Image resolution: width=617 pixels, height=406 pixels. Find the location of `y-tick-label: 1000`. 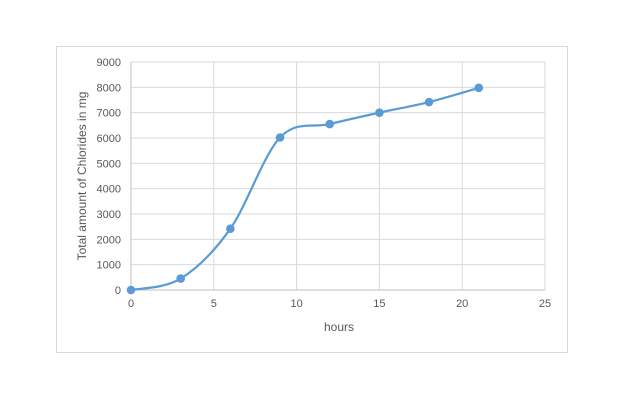

y-tick-label: 1000 is located at coordinates (109, 266).